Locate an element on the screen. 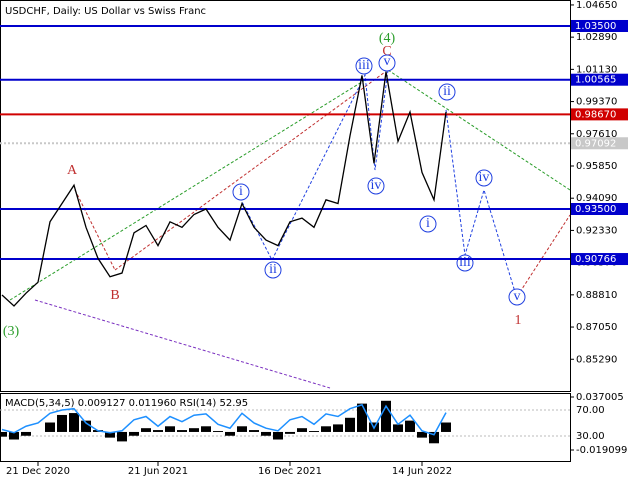 The width and height of the screenshot is (640, 480). wave-label: 1 is located at coordinates (518, 320).